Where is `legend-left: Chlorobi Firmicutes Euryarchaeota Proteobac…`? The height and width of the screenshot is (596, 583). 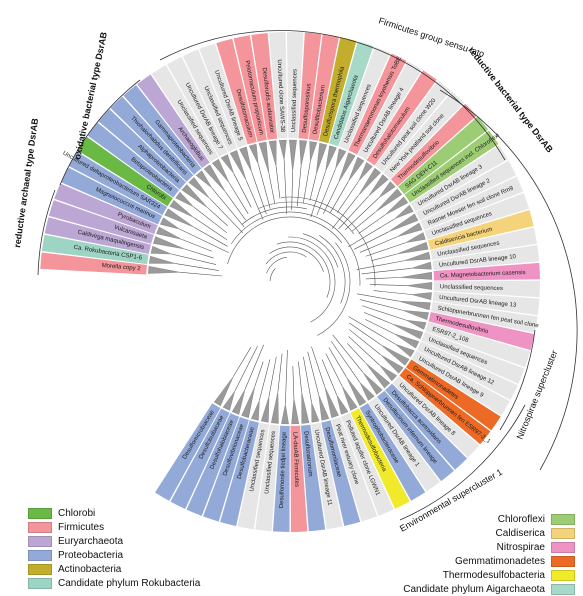 legend-left: Chlorobi Firmicutes Euryarchaeota Proteobac… is located at coordinates (114, 548).